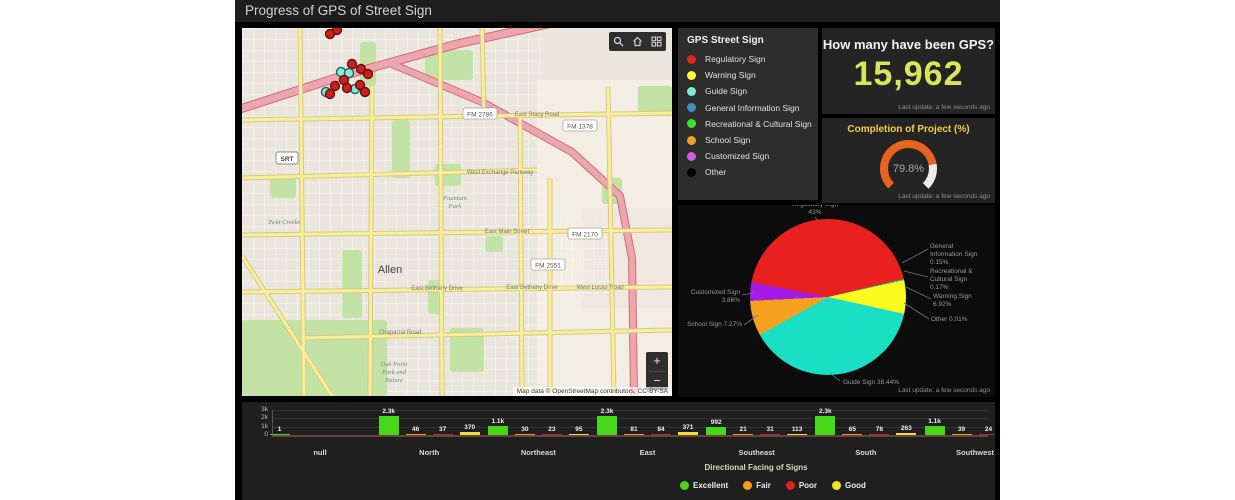 This screenshot has width=1235, height=500. What do you see at coordinates (906, 428) in the screenshot?
I see `bar-value-label: 263` at bounding box center [906, 428].